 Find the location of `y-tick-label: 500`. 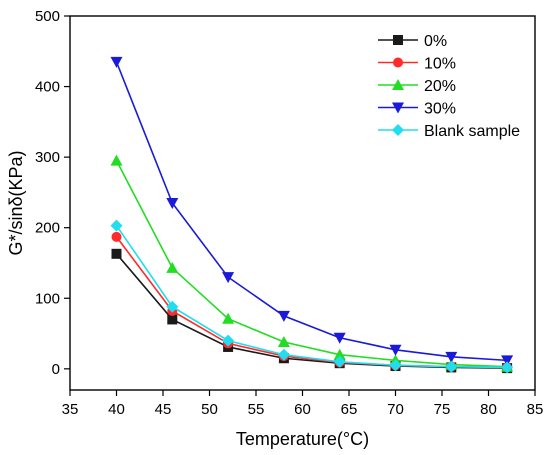

y-tick-label: 500 is located at coordinates (47, 16).